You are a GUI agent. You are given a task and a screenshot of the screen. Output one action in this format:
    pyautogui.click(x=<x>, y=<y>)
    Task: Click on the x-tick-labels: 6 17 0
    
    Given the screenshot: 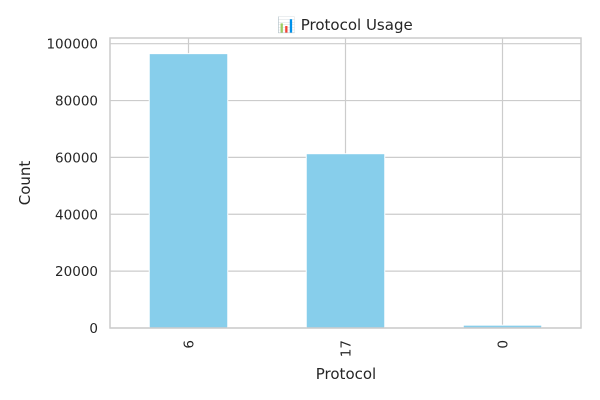 What is the action you would take?
    pyautogui.click(x=347, y=348)
    